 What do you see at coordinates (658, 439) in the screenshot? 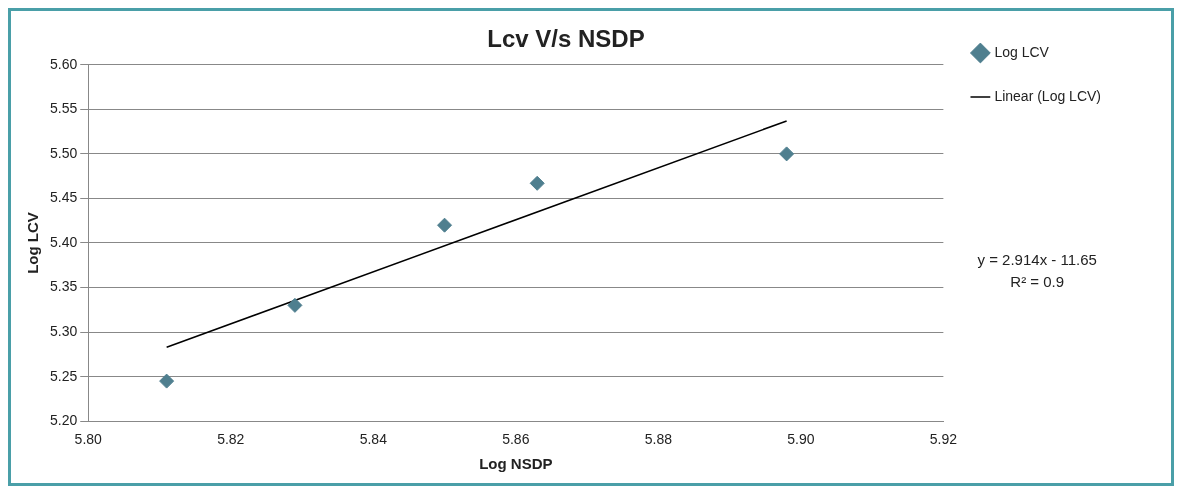
I see `x-tick-label: 5.88` at bounding box center [658, 439].